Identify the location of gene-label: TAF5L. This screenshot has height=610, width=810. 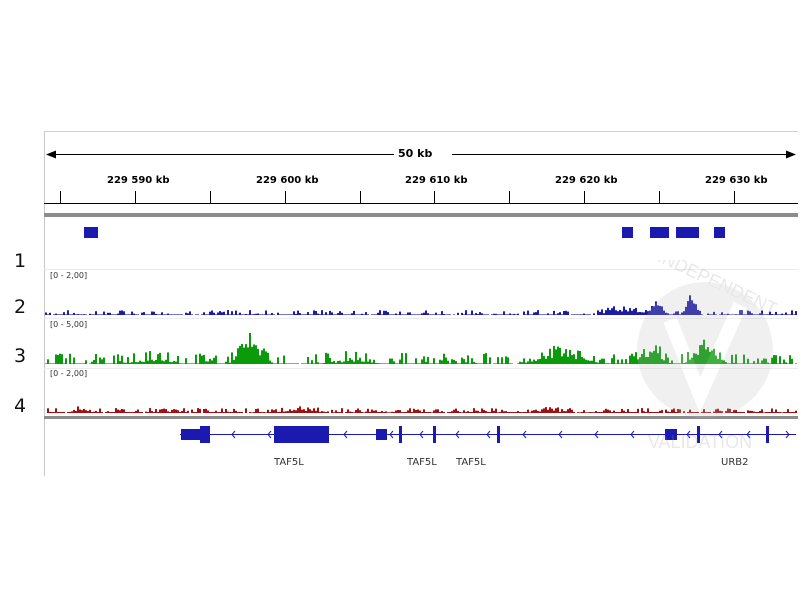
(289, 462).